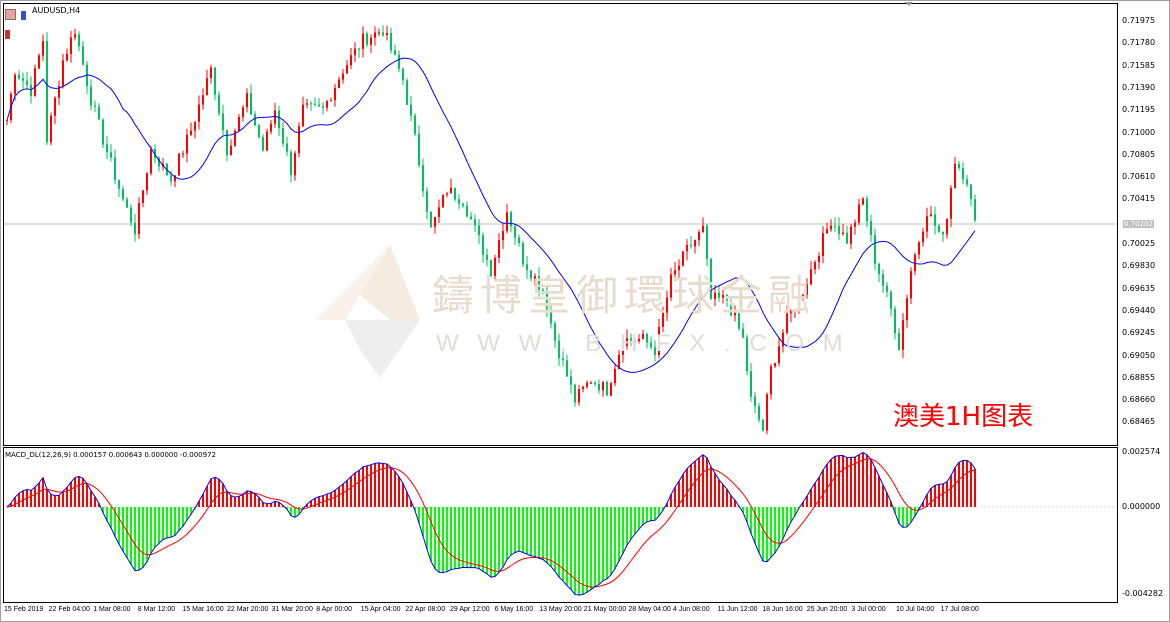 Image resolution: width=1170 pixels, height=622 pixels. I want to click on price-tick-label: 0.71975, so click(1139, 20).